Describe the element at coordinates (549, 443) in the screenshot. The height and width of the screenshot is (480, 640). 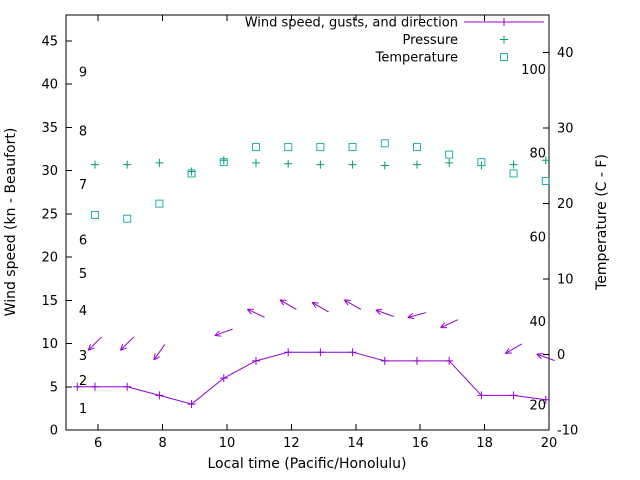
I see `x-tick-label: 20` at that location.